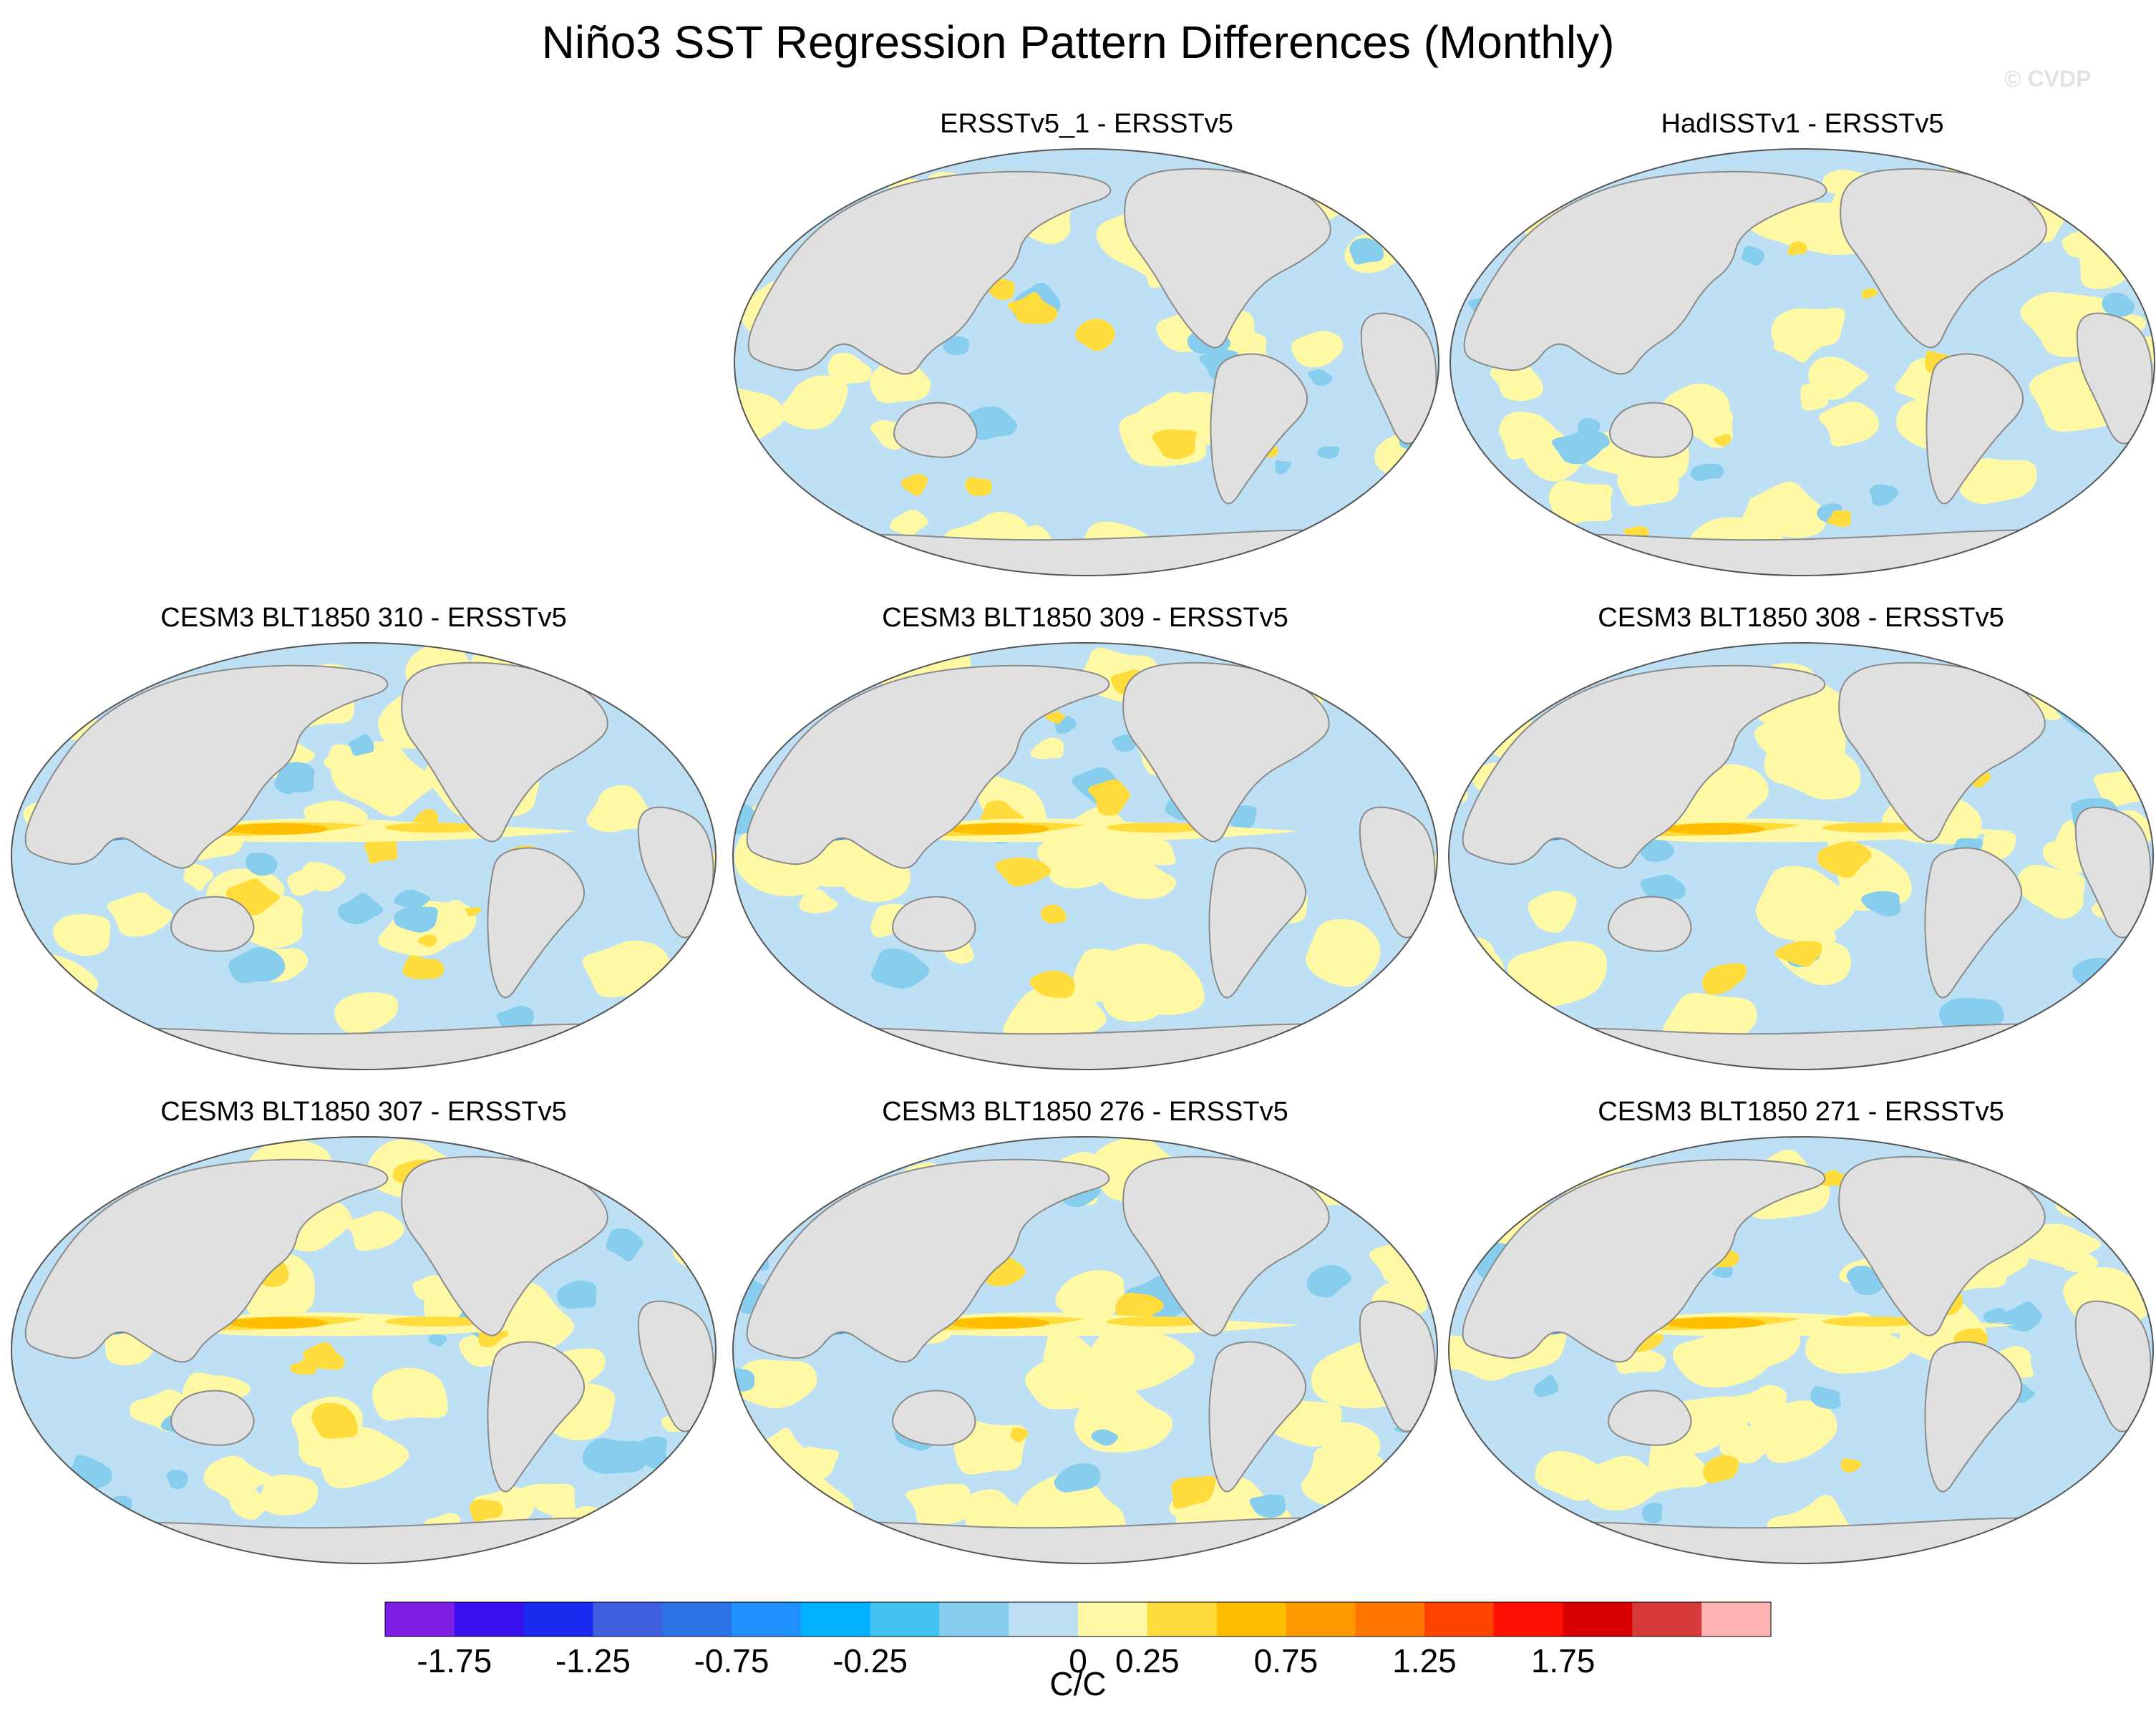  I want to click on colorbar-frame, so click(1078, 1619).